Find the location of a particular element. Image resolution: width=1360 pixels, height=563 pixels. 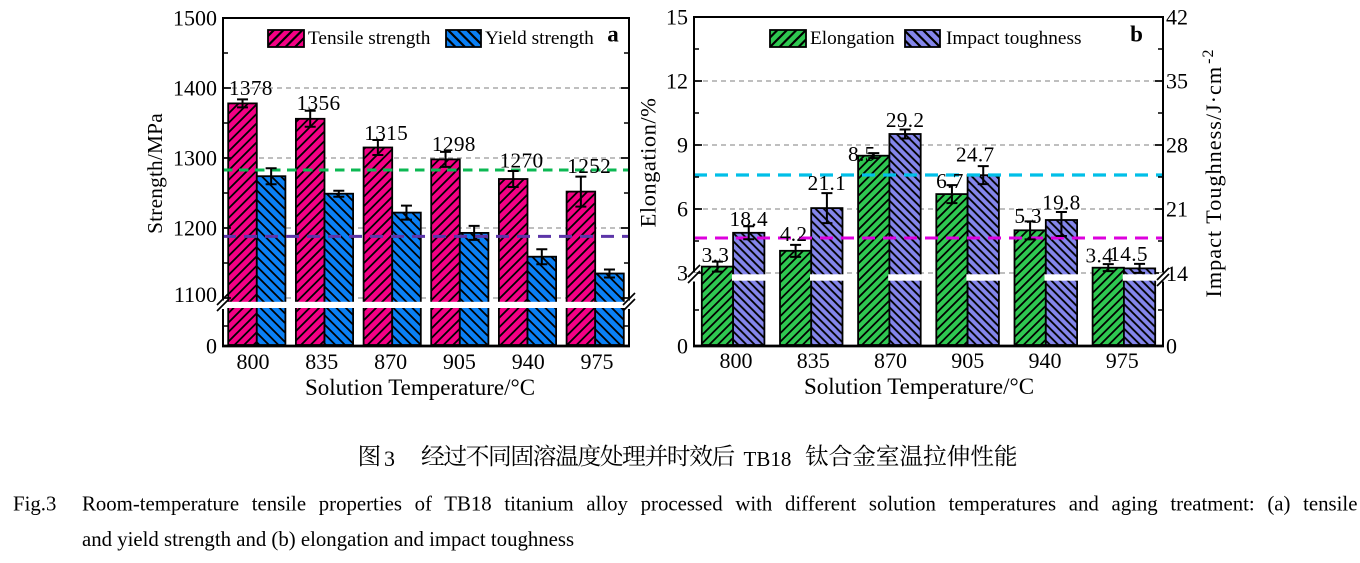

svg-text: 4.2 is located at coordinates (794, 234).